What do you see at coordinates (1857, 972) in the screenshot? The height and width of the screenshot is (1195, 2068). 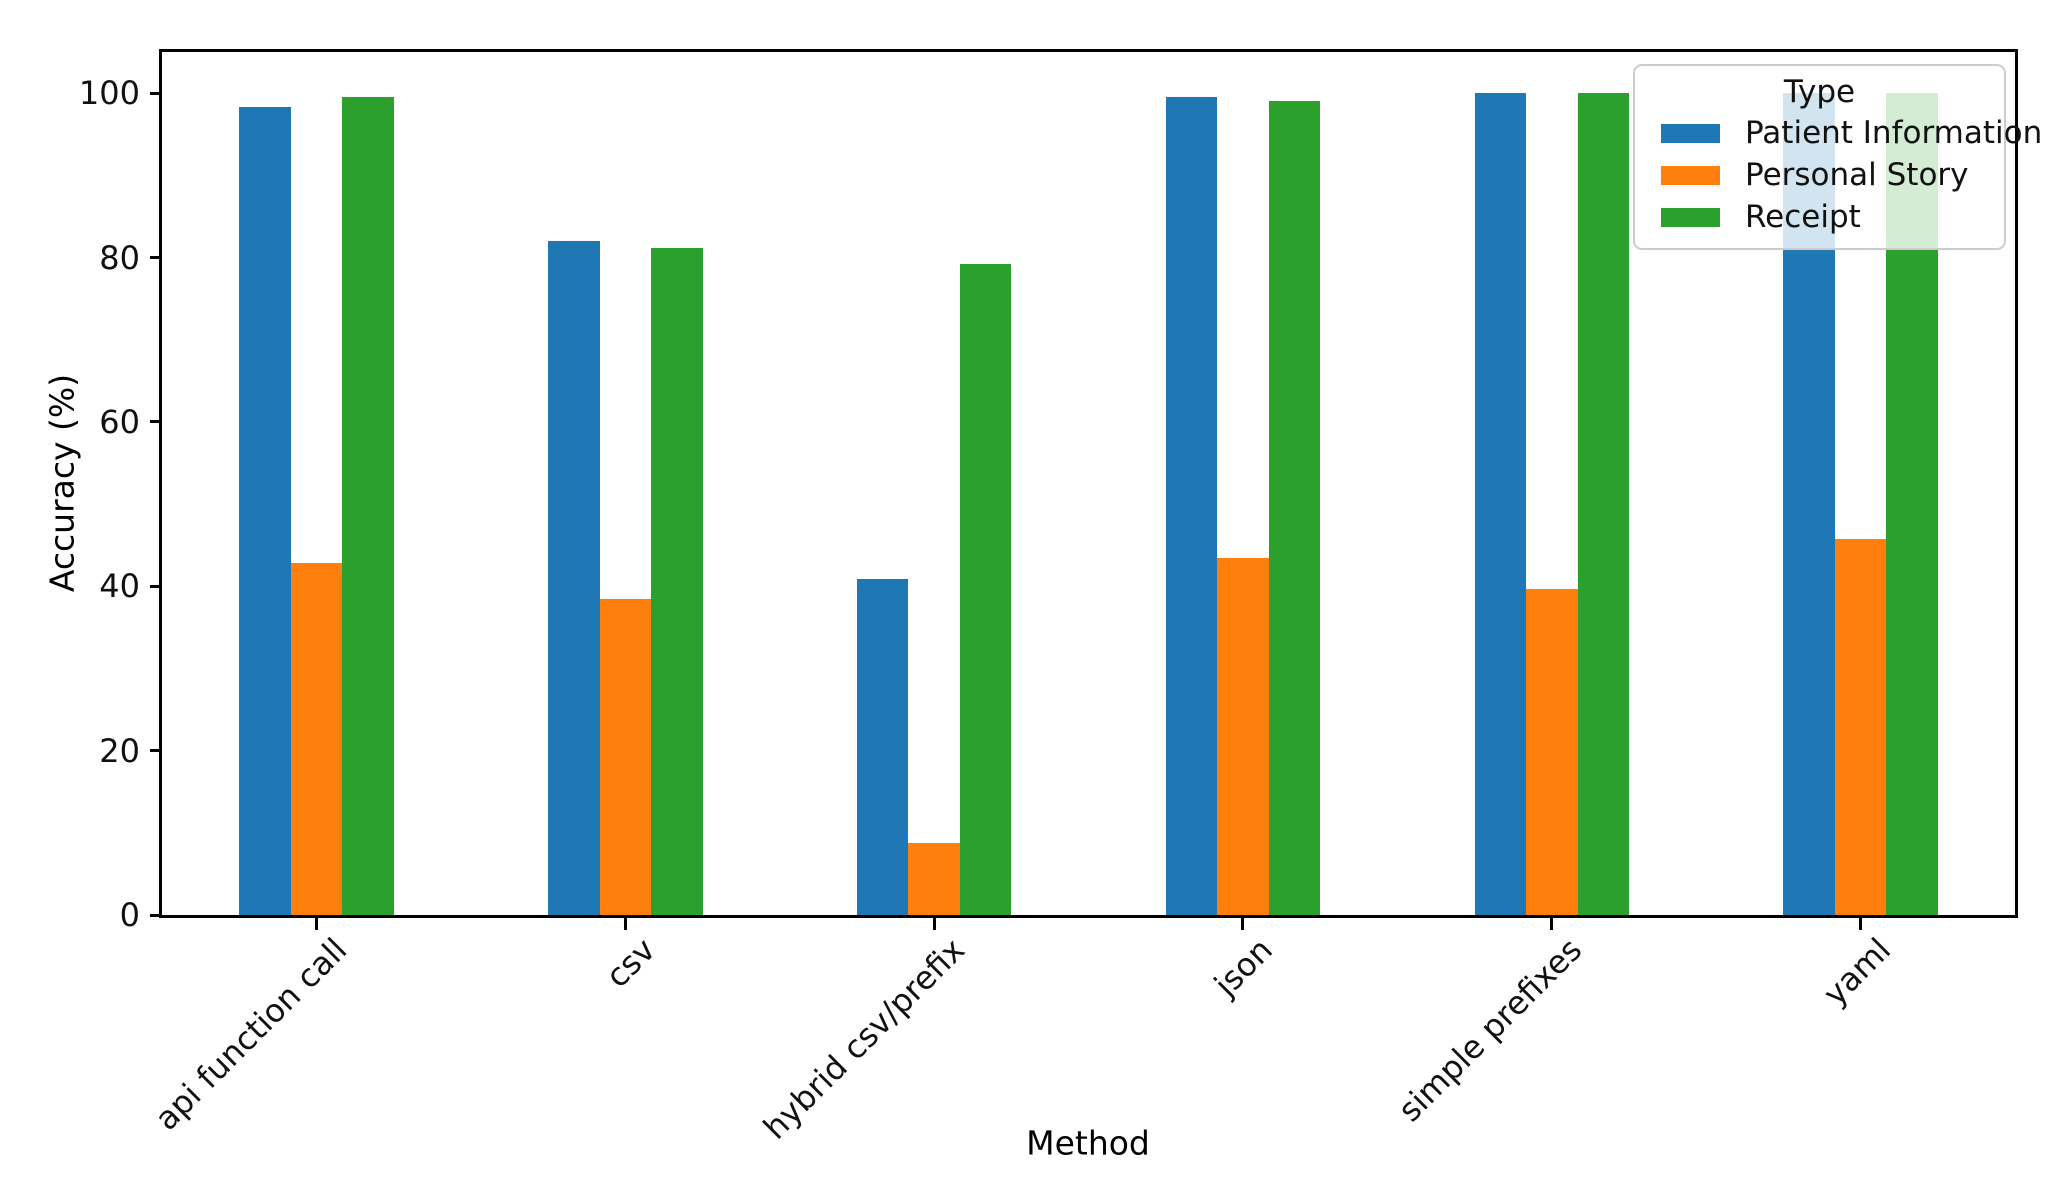 I see `x-tick-label-yaml: yaml` at bounding box center [1857, 972].